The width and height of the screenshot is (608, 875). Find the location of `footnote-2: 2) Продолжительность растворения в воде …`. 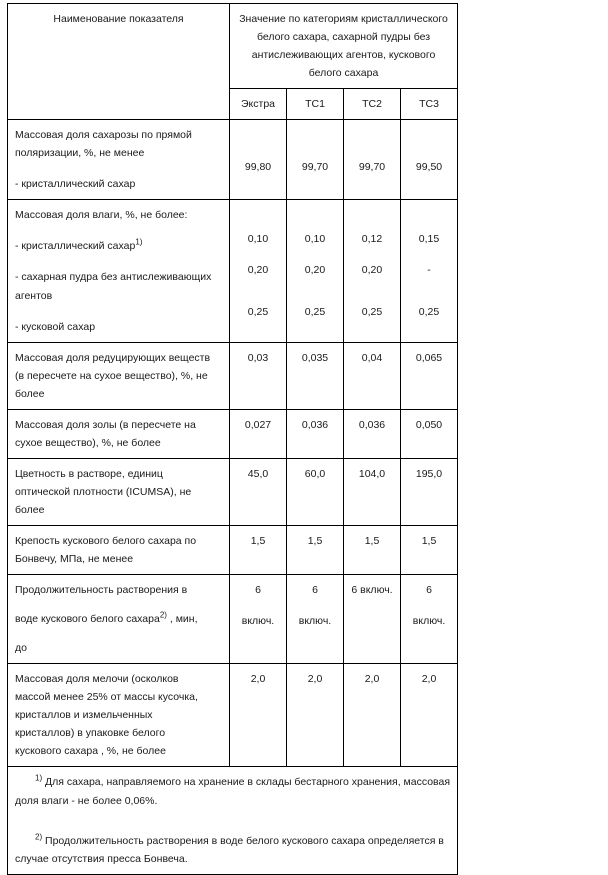

footnote-2: 2) Продолжительность растворения в воде … is located at coordinates (232, 850).